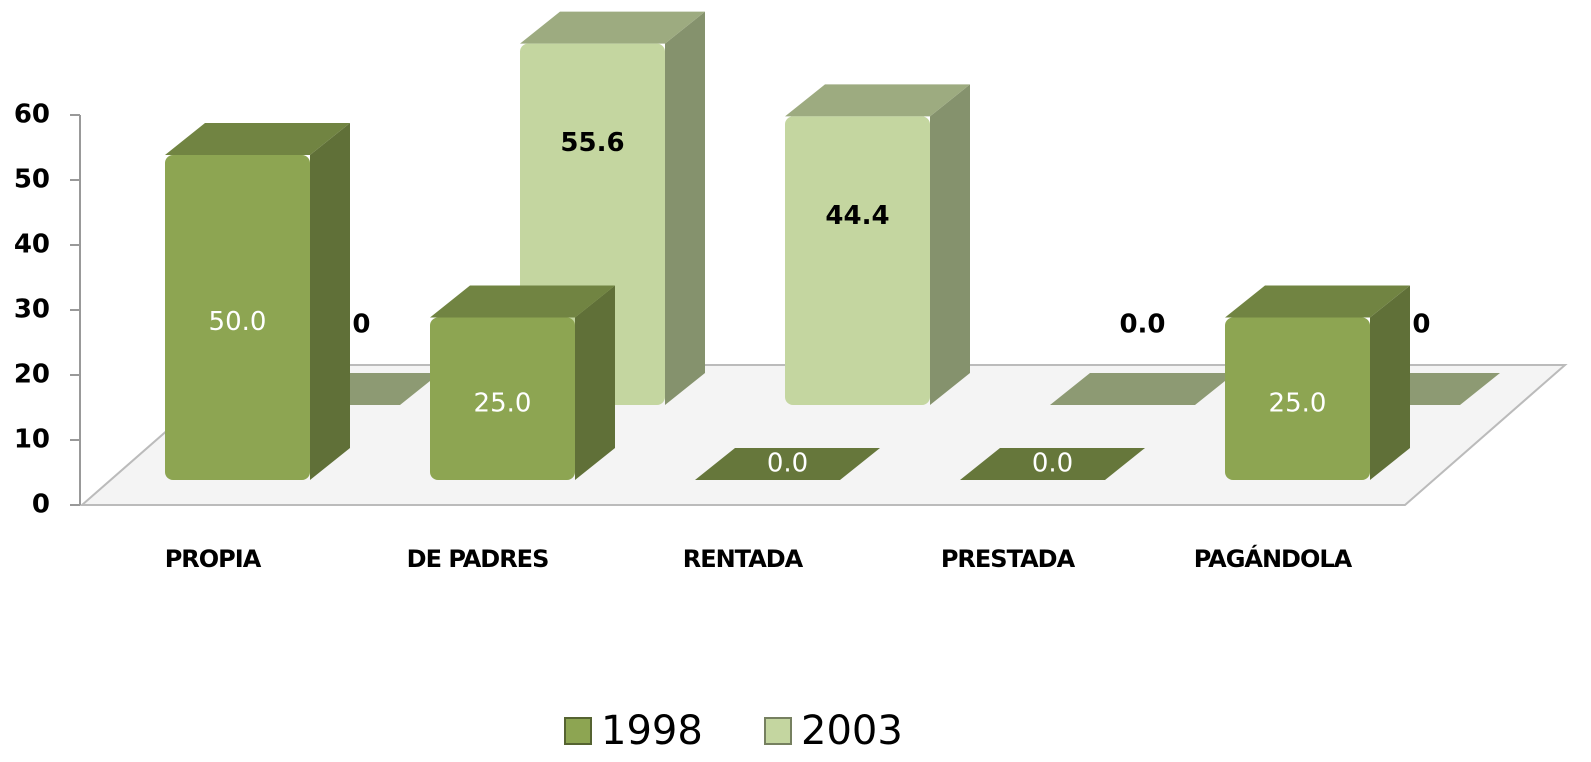 The width and height of the screenshot is (1591, 762). What do you see at coordinates (652, 731) in the screenshot?
I see `legend-label: 1998` at bounding box center [652, 731].